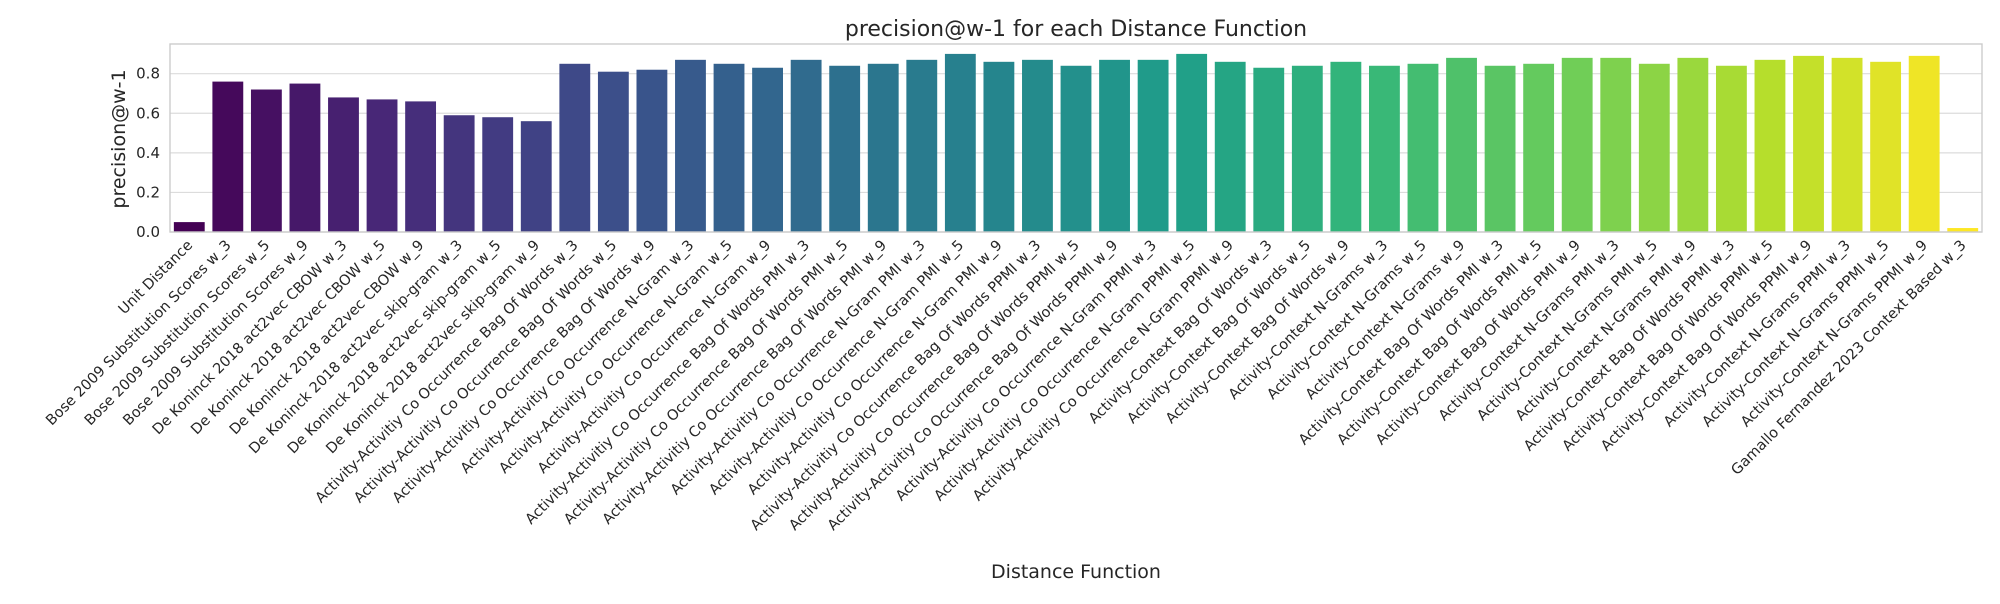 This screenshot has width=2000, height=604. What do you see at coordinates (148, 232) in the screenshot?
I see `y-tick-label: 0.0` at bounding box center [148, 232].